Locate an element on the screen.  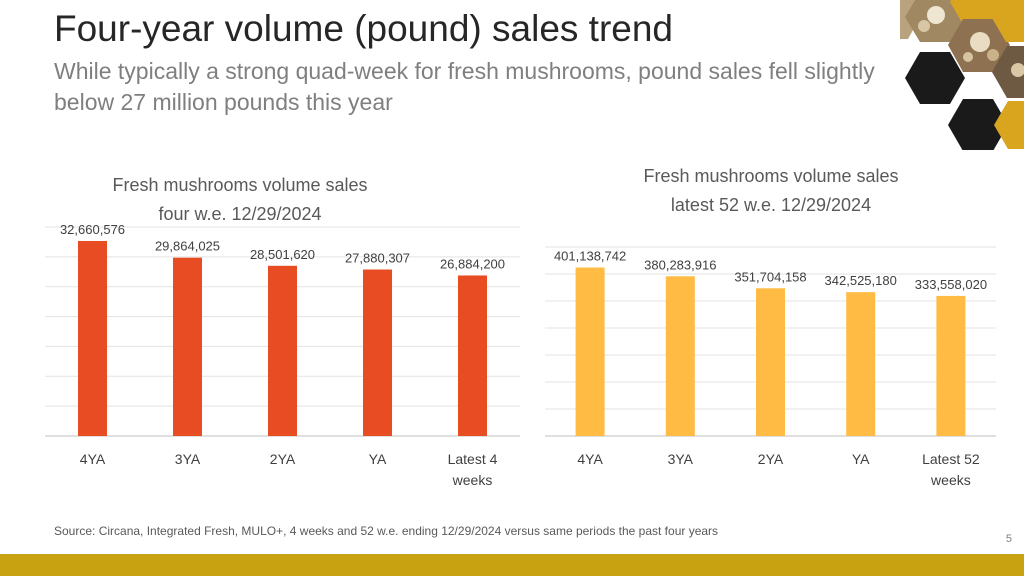
bar-value-label: 26,884,200 is located at coordinates (472, 263).